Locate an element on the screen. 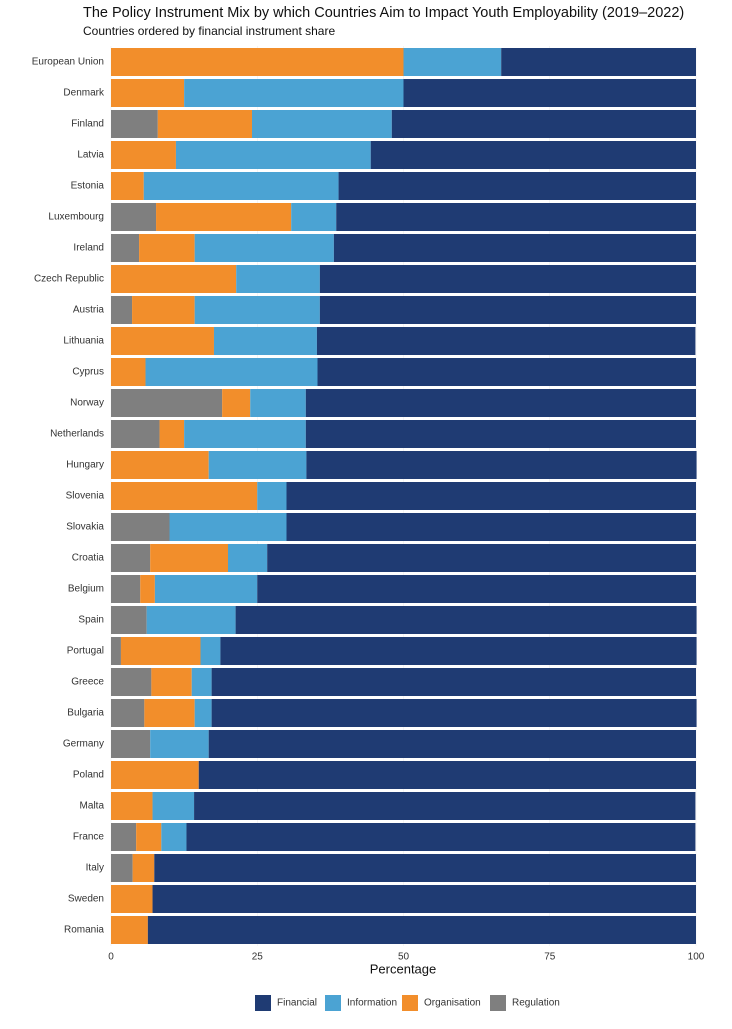  y-tick-label: Italy is located at coordinates (95, 868).